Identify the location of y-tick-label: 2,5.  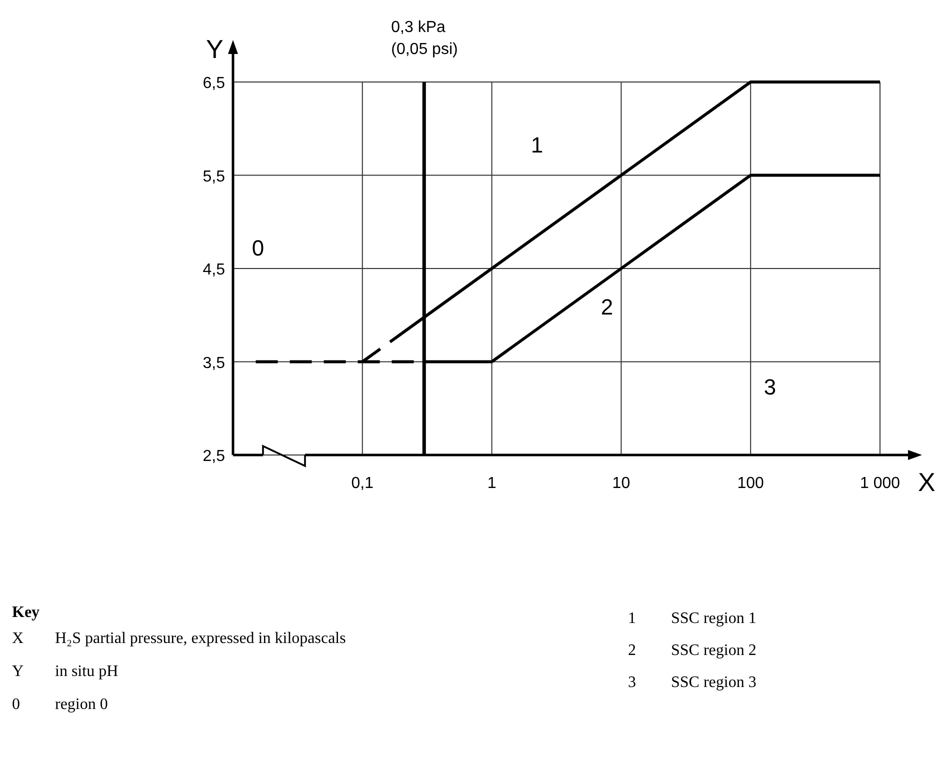
(214, 456).